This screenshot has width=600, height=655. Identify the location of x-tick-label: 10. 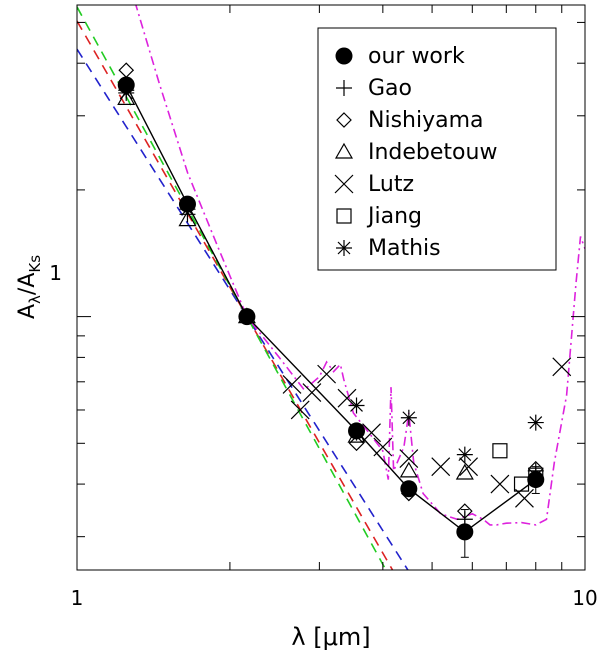
(584, 598).